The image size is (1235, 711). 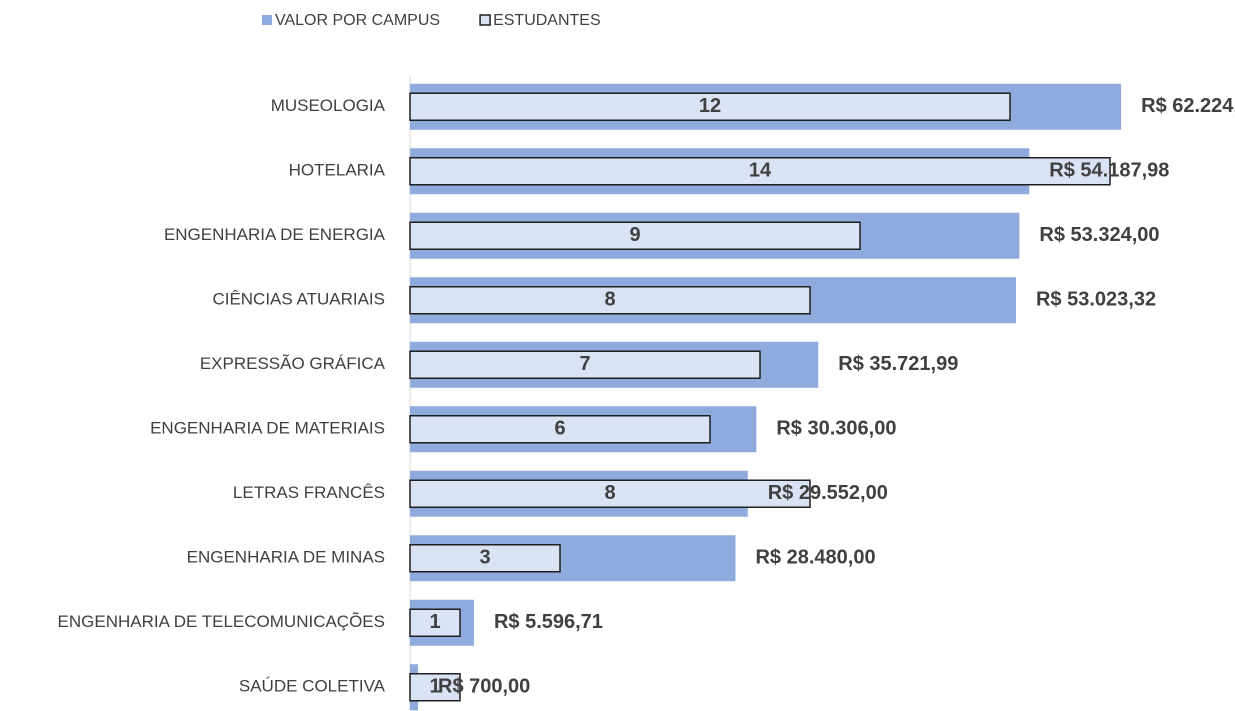 I want to click on category-label: SAÚDE COLETIVA, so click(x=312, y=686).